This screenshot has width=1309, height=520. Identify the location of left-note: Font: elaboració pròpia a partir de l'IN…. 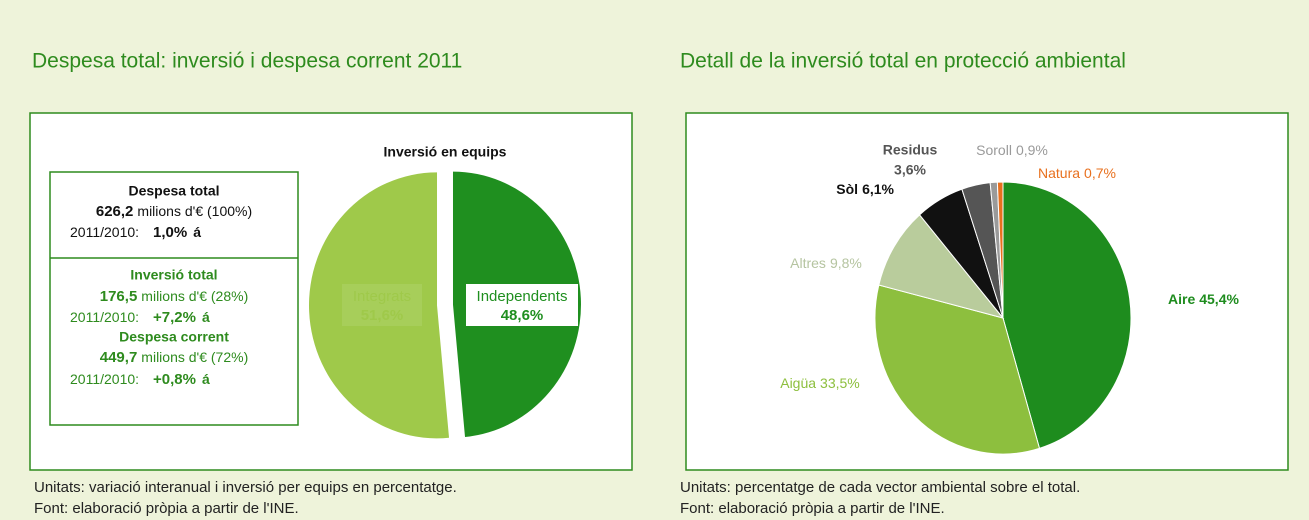
(166, 508).